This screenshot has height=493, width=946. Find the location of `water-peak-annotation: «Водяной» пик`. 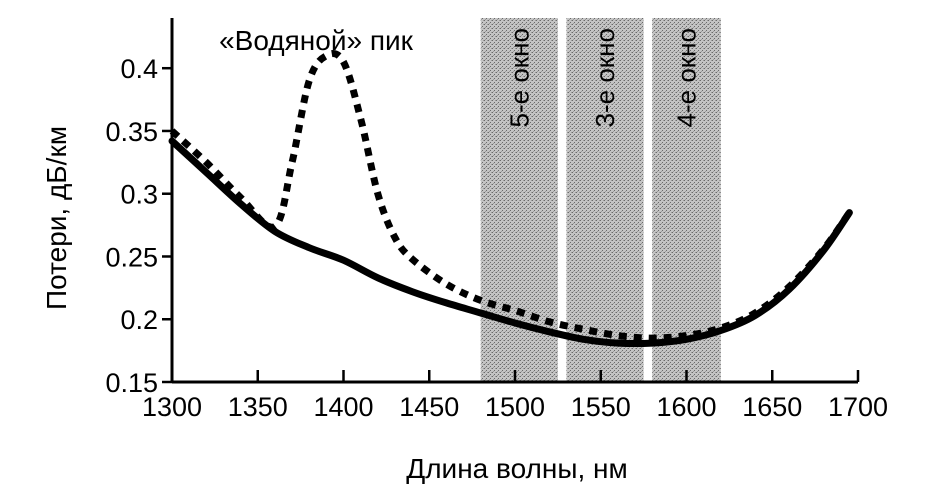

water-peak-annotation: «Водяной» пик is located at coordinates (316, 40).